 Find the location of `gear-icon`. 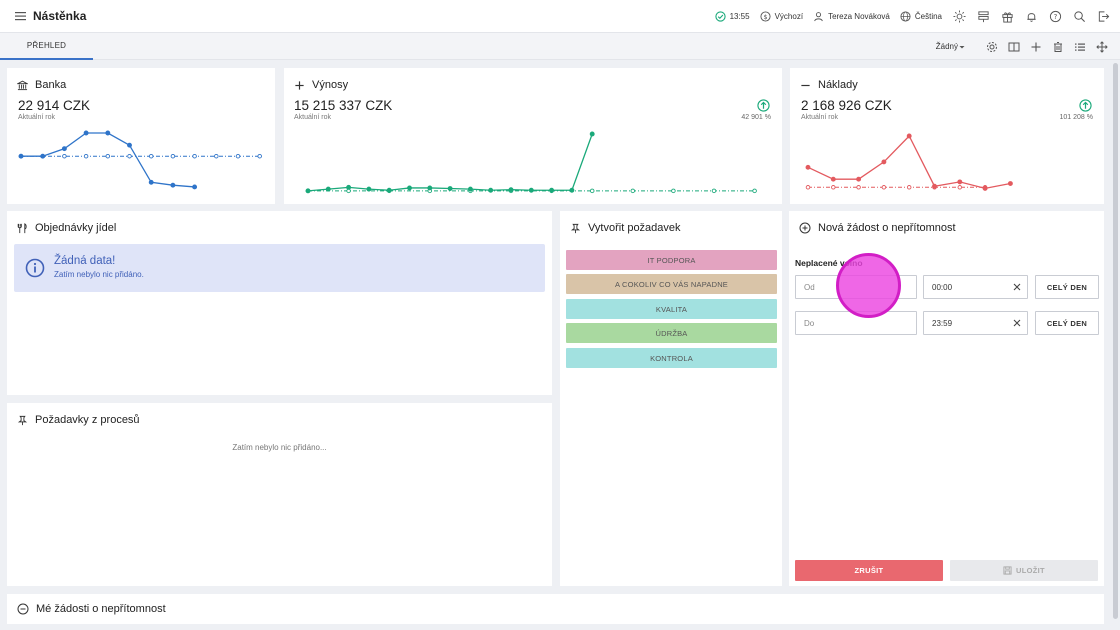

gear-icon is located at coordinates (992, 46).